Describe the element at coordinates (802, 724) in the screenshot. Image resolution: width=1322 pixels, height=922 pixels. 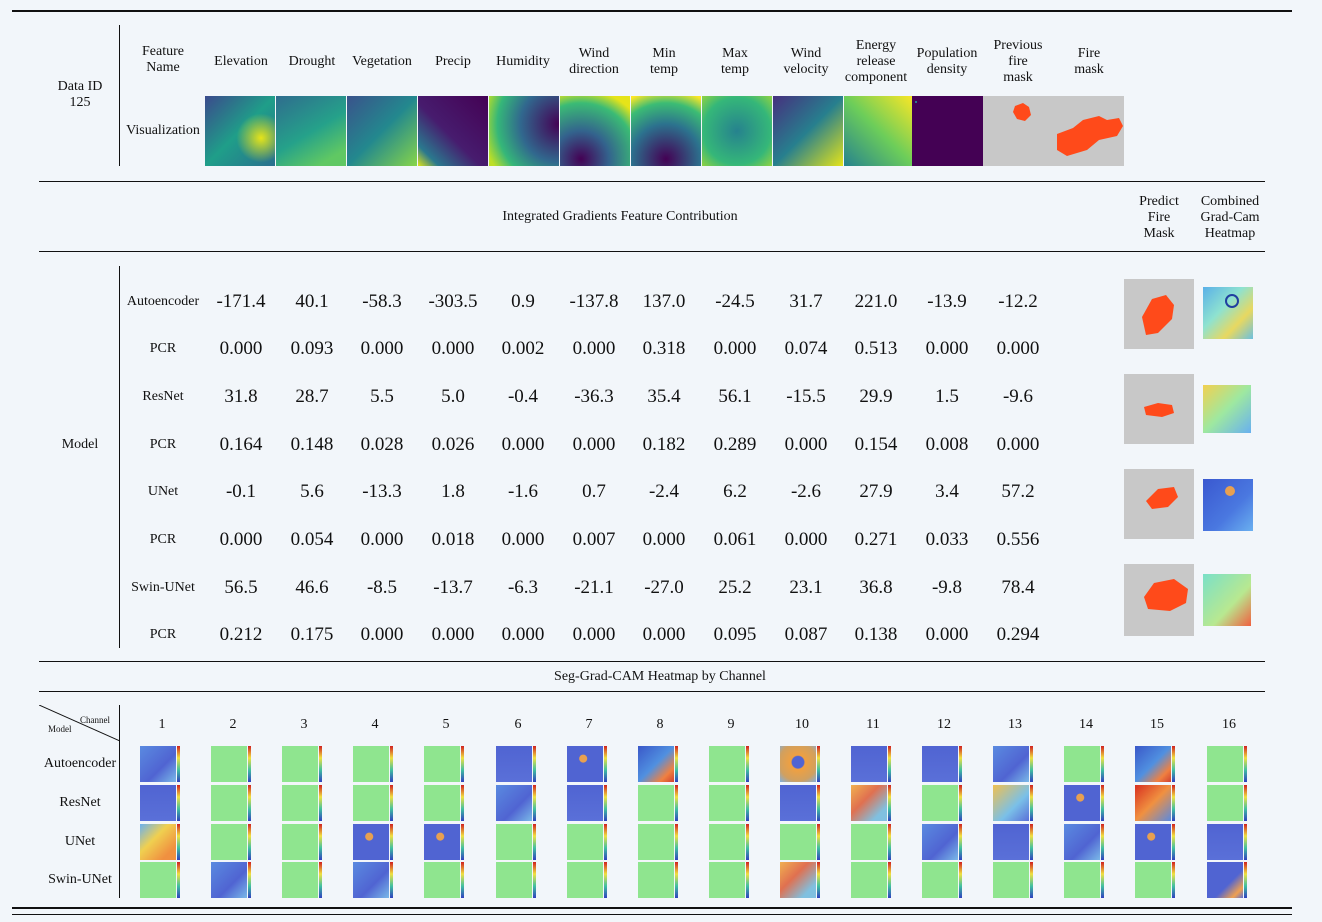
I see `channel-header: 10` at that location.